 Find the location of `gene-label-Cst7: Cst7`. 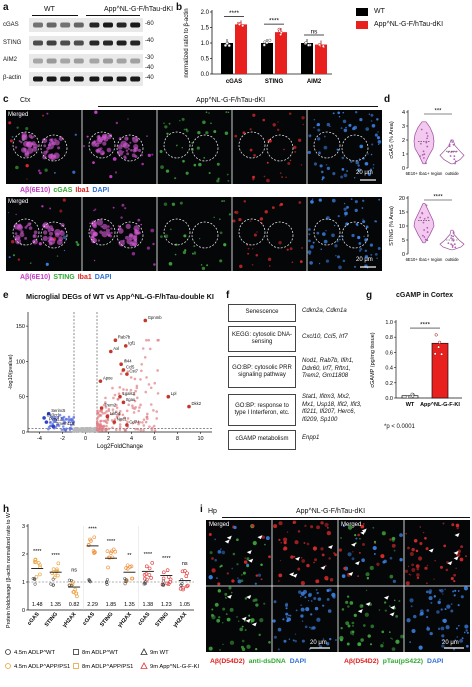

gene-label-Cst7: Cst7 is located at coordinates (133, 371).